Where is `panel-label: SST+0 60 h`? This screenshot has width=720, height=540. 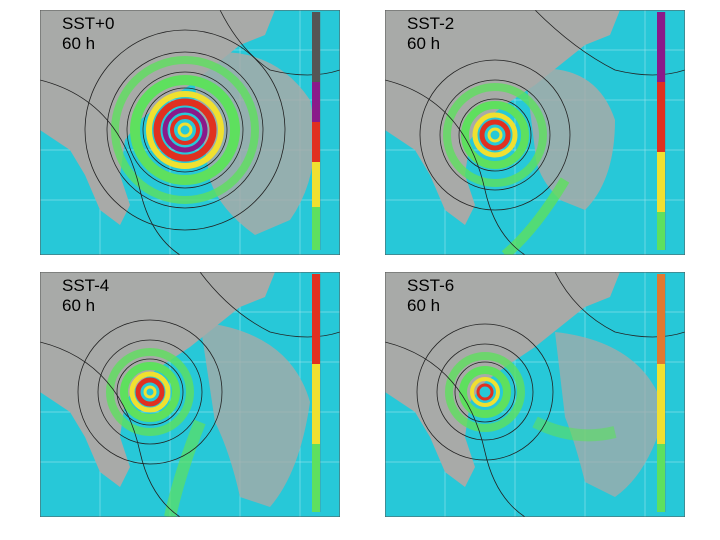 panel-label: SST+0 60 h is located at coordinates (88, 34).